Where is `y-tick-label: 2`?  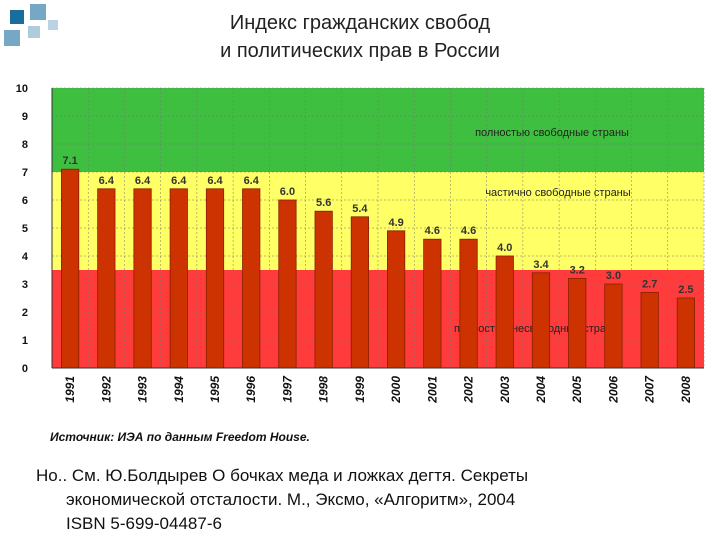 y-tick-label: 2 is located at coordinates (25, 313).